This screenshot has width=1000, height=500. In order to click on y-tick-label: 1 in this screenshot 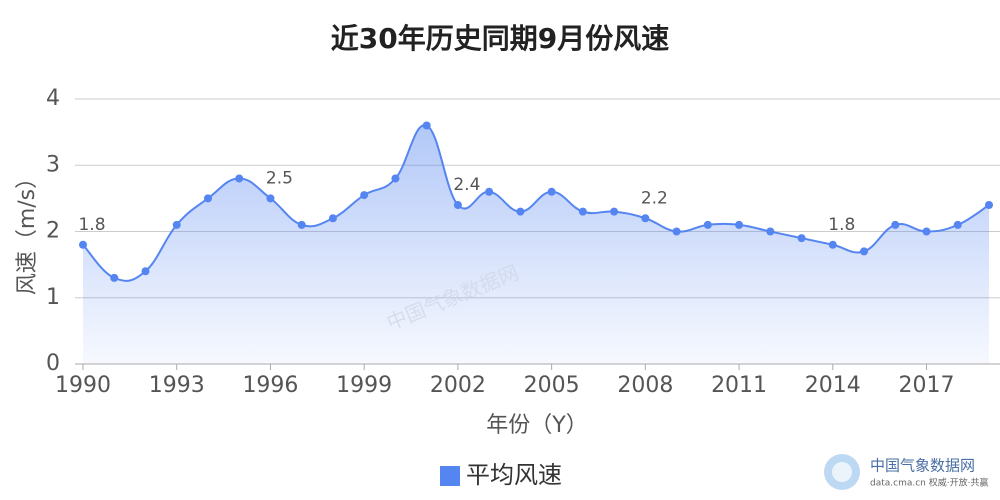, I will do `click(53, 297)`.